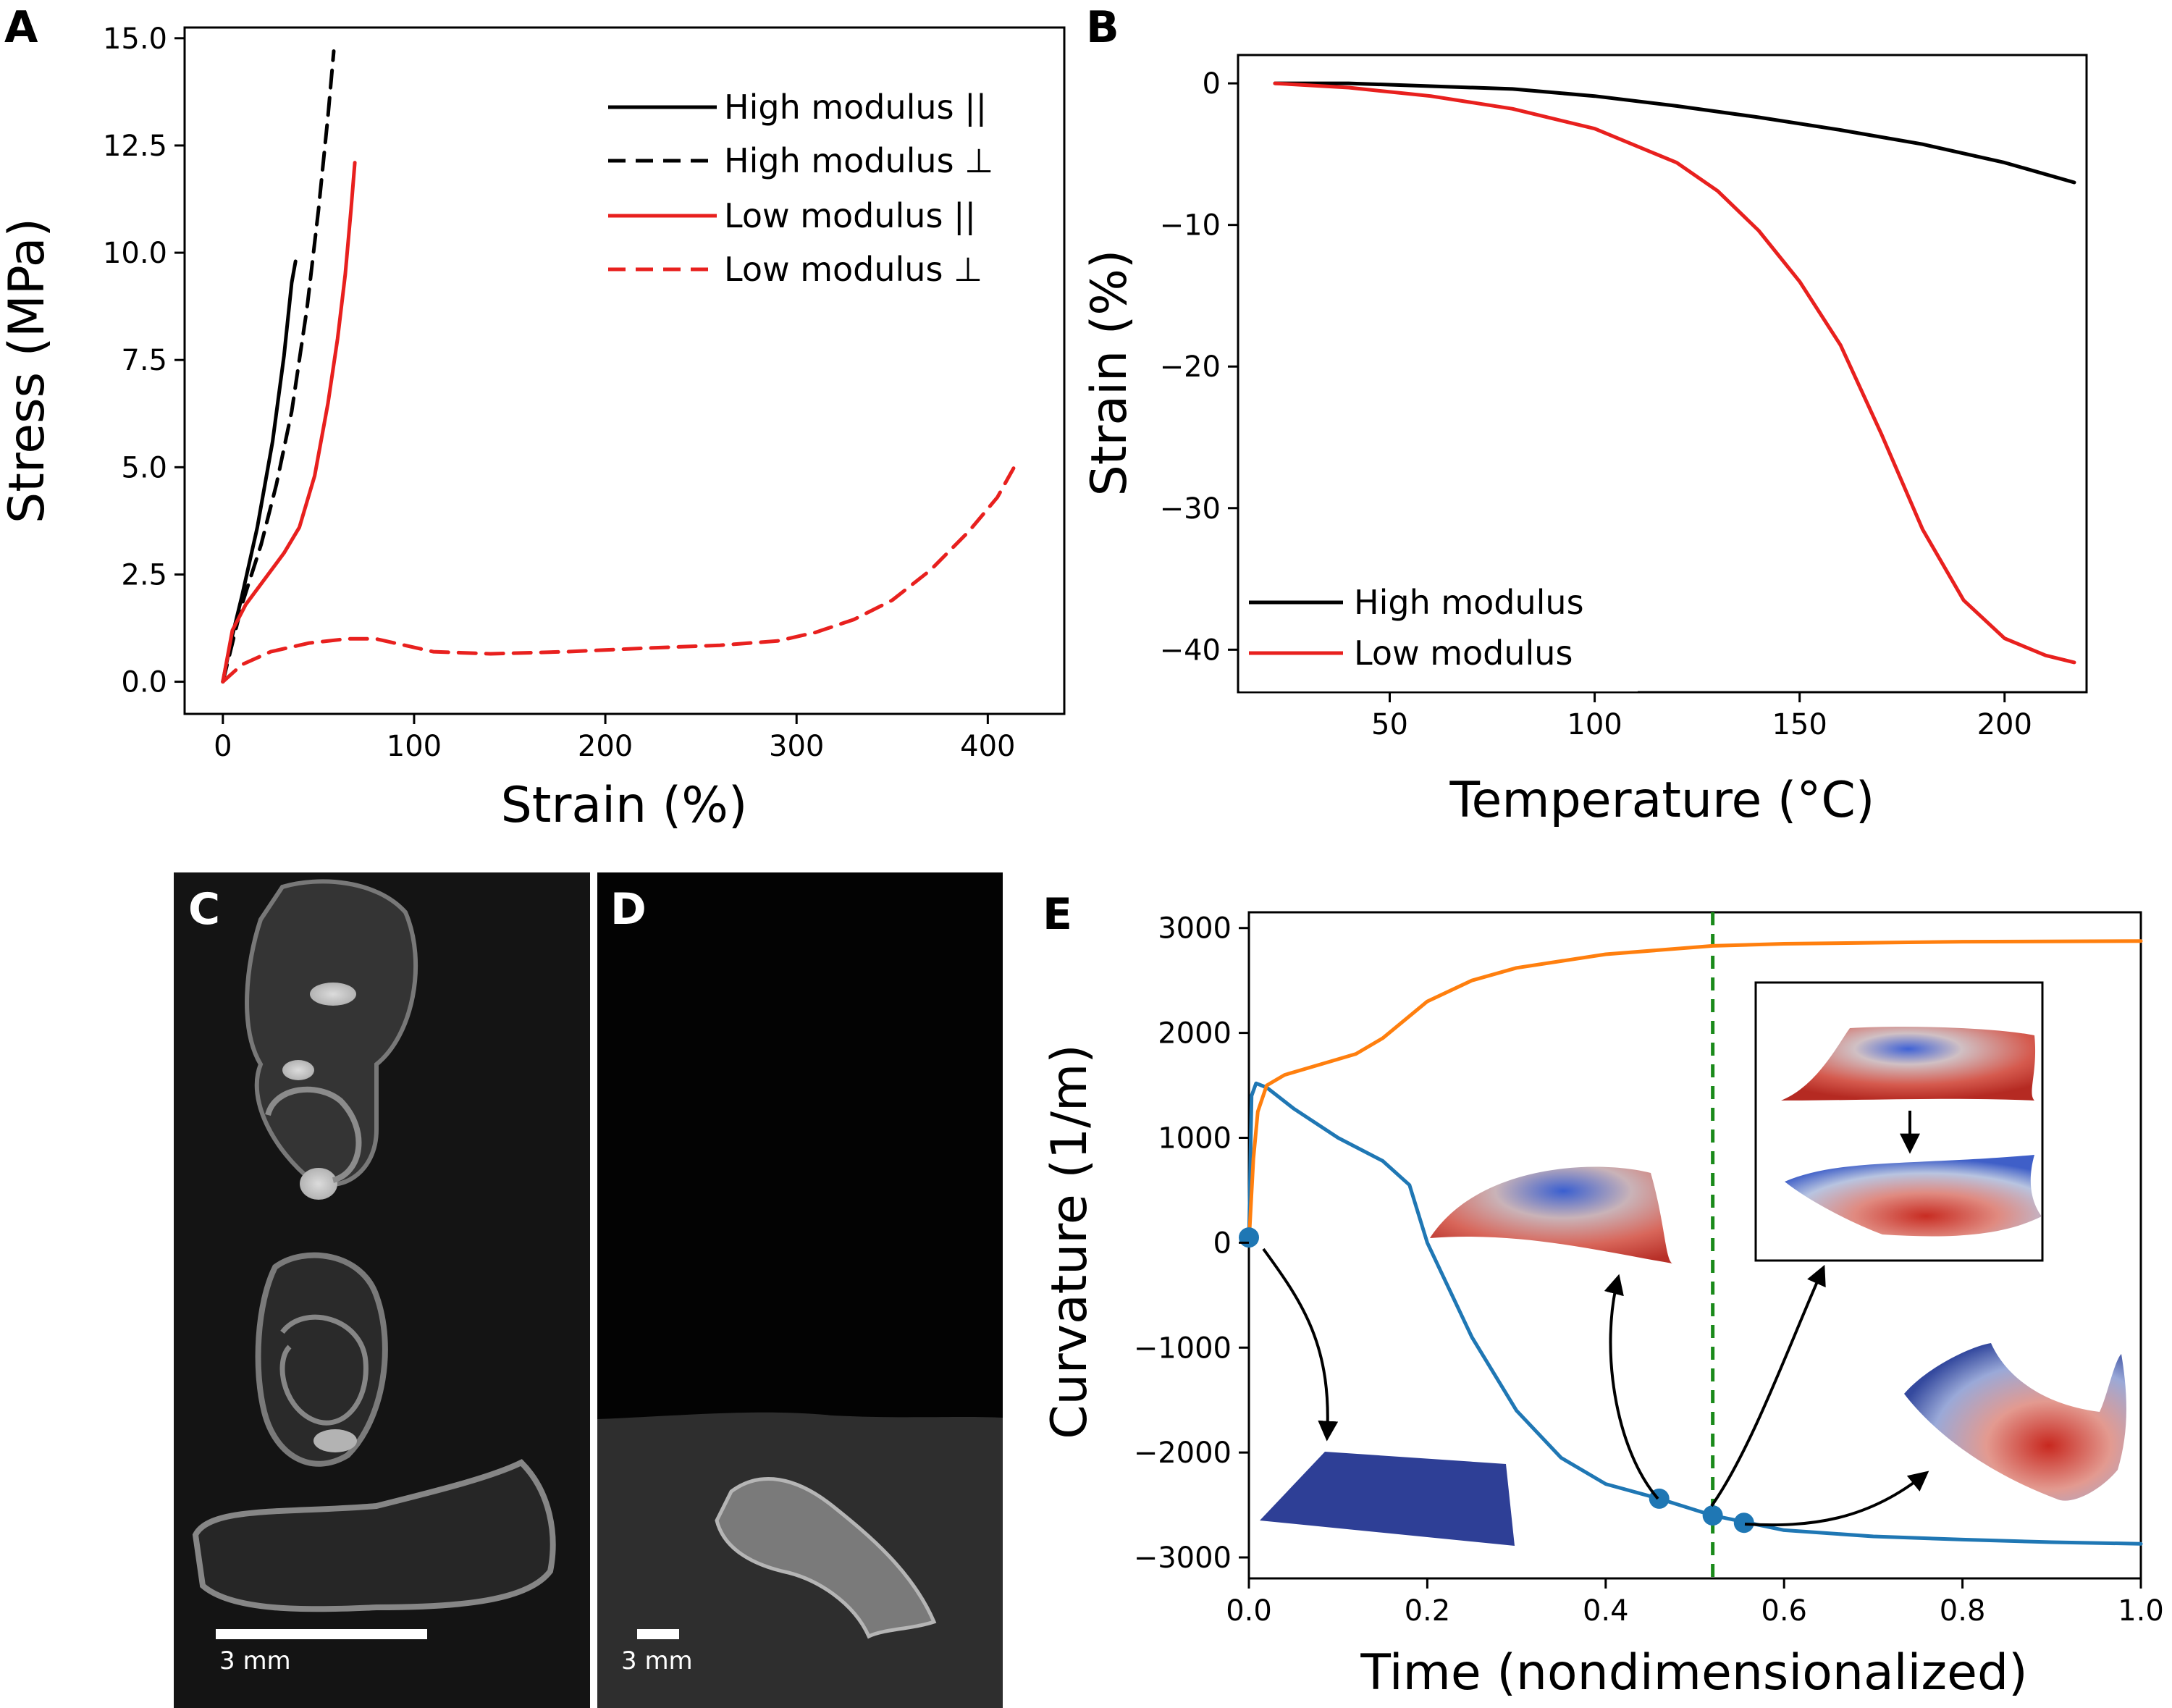 The width and height of the screenshot is (2172, 1708). Describe the element at coordinates (1057, 914) in the screenshot. I see `panel-letter-e: E` at that location.